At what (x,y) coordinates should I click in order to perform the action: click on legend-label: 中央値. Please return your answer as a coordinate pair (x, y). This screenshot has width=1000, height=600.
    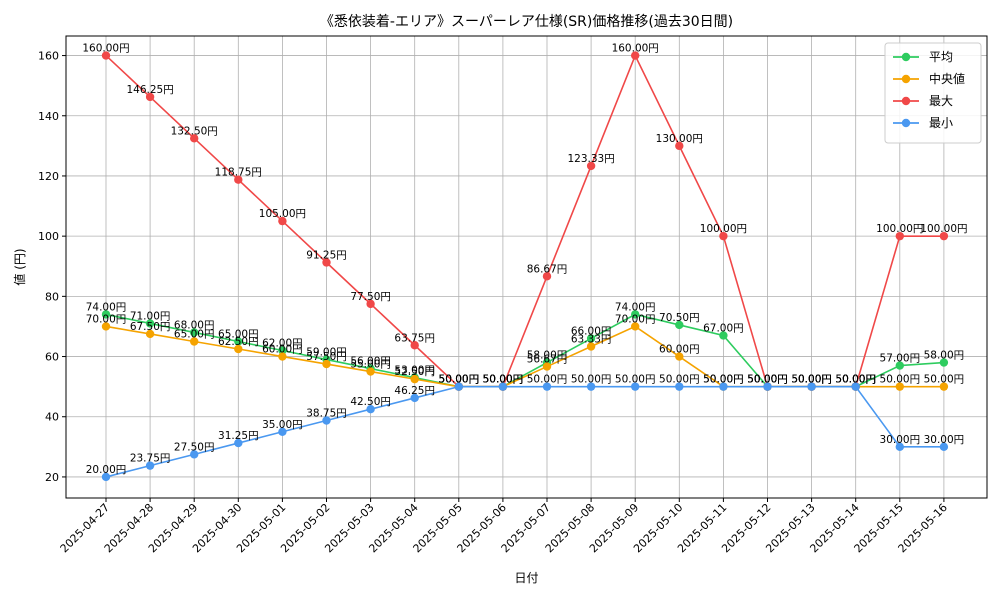
    Looking at the image, I should click on (947, 78).